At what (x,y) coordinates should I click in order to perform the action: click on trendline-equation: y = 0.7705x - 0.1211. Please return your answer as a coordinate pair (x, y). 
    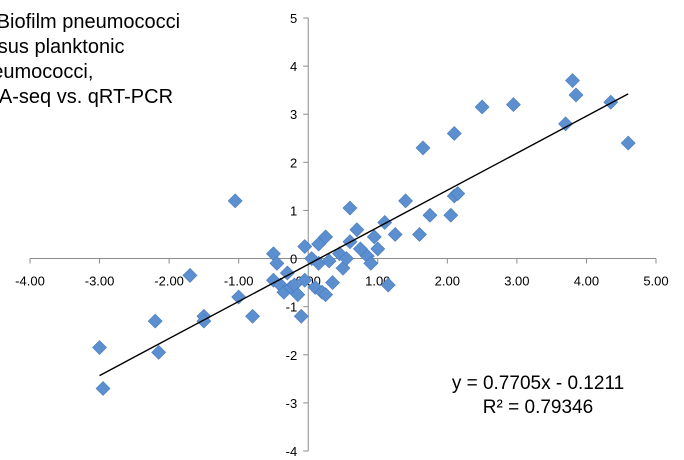
    Looking at the image, I should click on (538, 383).